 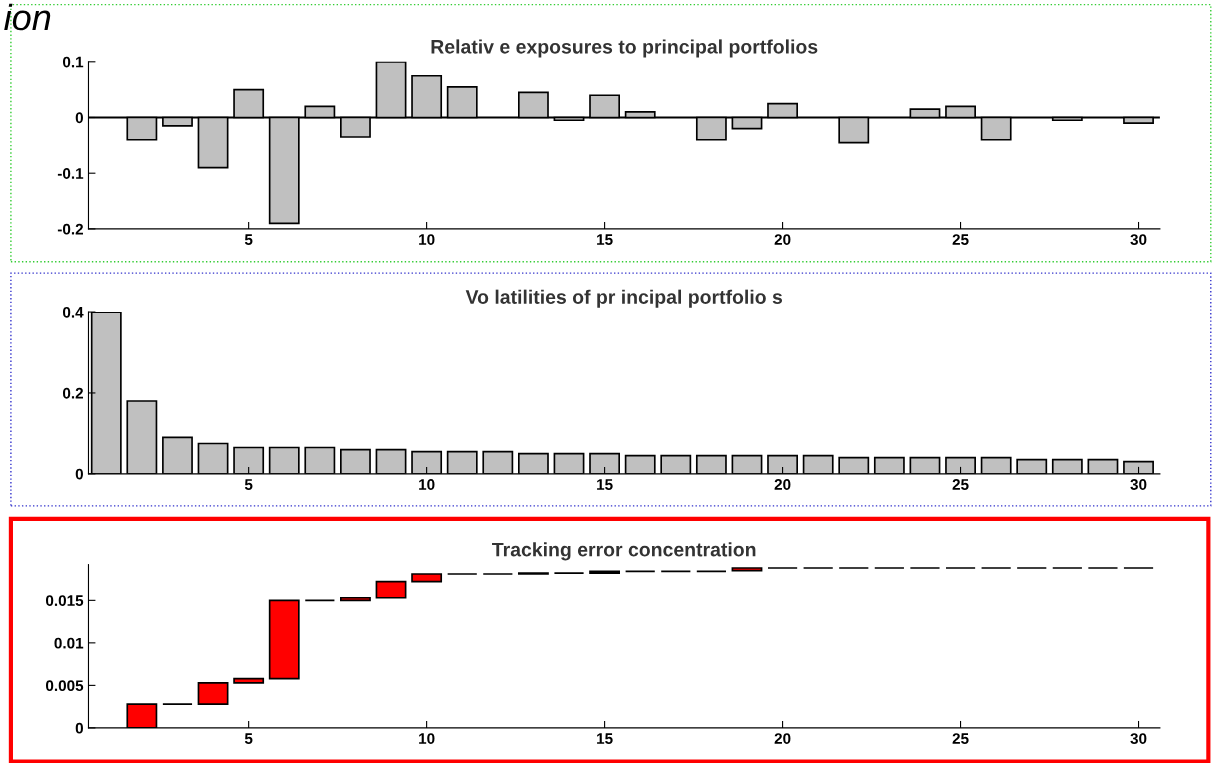 What do you see at coordinates (624, 298) in the screenshot?
I see `chart-title: Vo latilities of pr incipal portfolio s` at bounding box center [624, 298].